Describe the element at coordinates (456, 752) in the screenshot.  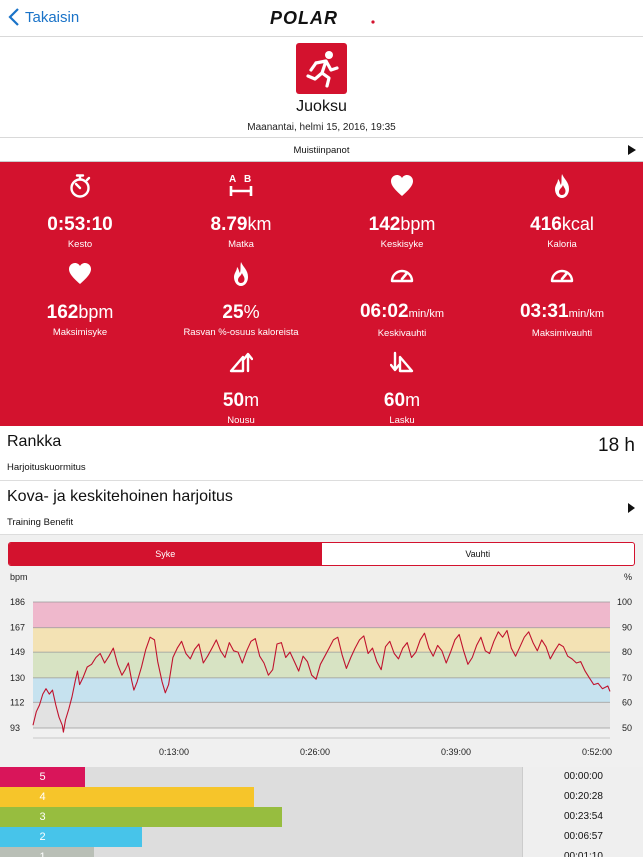
I see `x-tick-label: 0:39:00` at that location.